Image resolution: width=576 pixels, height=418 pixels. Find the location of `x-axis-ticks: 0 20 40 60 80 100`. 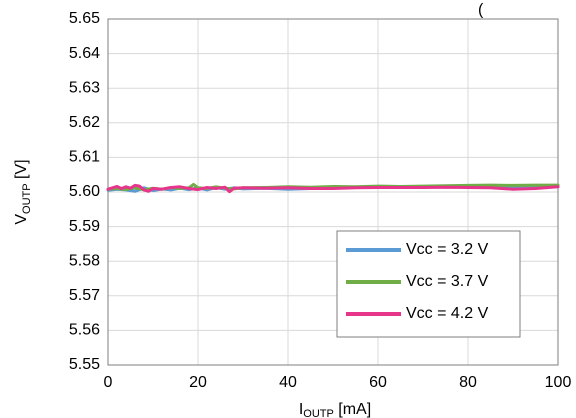

x-axis-ticks: 0 20 40 60 80 100 is located at coordinates (338, 382).